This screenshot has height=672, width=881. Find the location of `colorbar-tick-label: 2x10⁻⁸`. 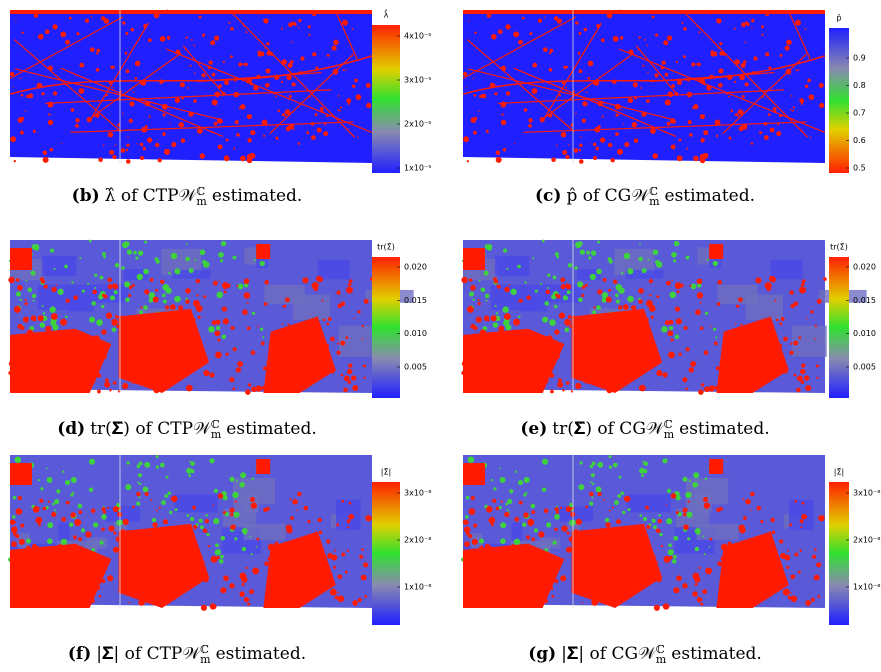

colorbar-tick-label: 2x10⁻⁸ is located at coordinates (866, 540).